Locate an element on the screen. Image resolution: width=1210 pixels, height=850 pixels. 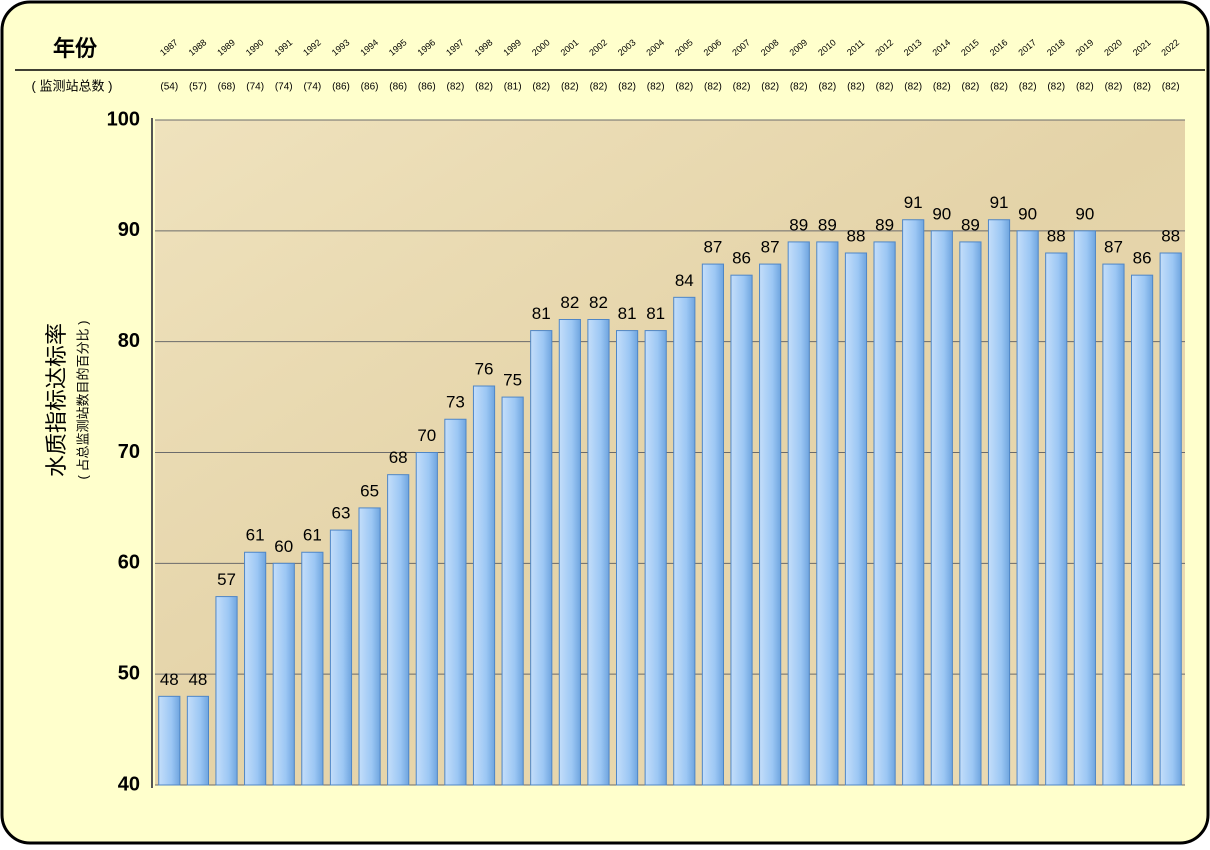
y-tick-label: 90 is located at coordinates (129, 230).